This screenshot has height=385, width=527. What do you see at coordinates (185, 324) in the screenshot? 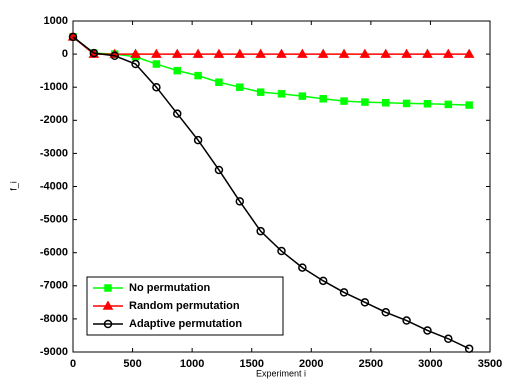
I see `legend-label: Adaptive permutation` at bounding box center [185, 324].